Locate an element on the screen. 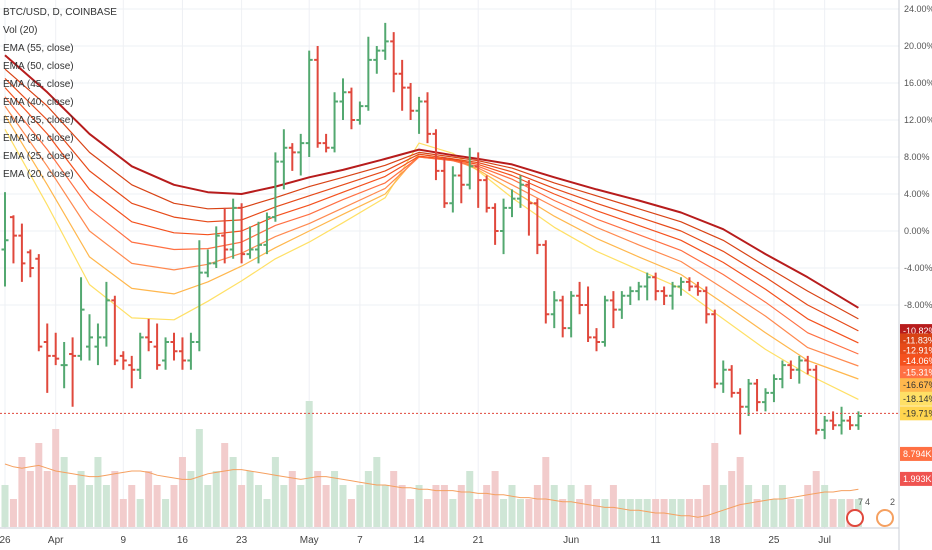 This screenshot has height=550, width=932. y-tick-label: 24.00% is located at coordinates (918, 9).